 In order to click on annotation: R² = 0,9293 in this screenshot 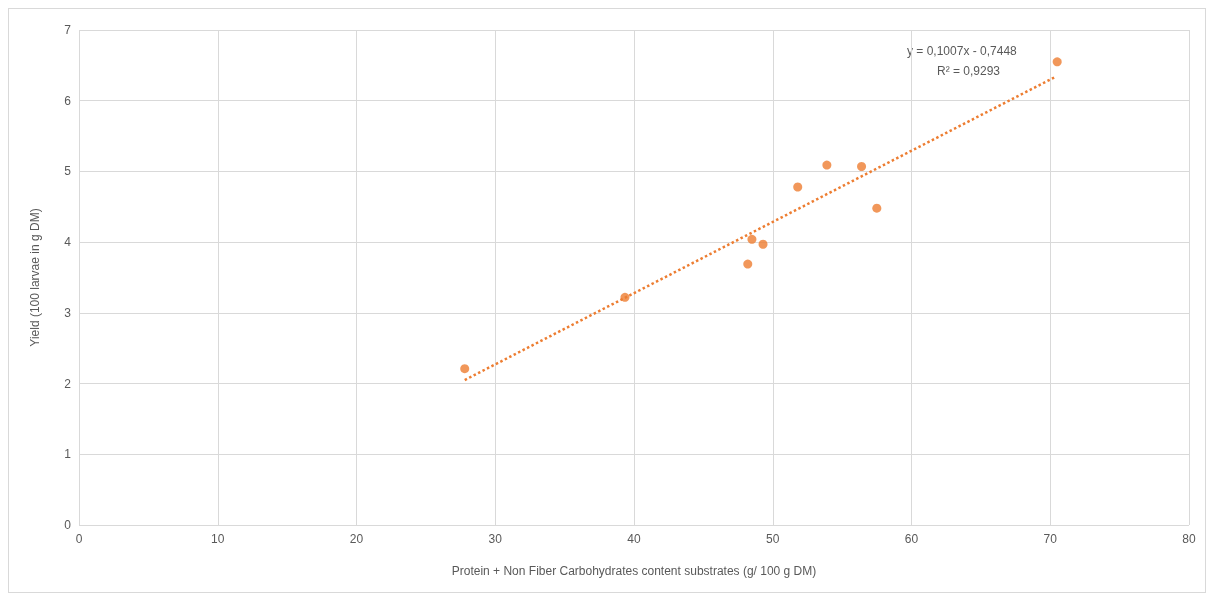, I will do `click(969, 71)`.